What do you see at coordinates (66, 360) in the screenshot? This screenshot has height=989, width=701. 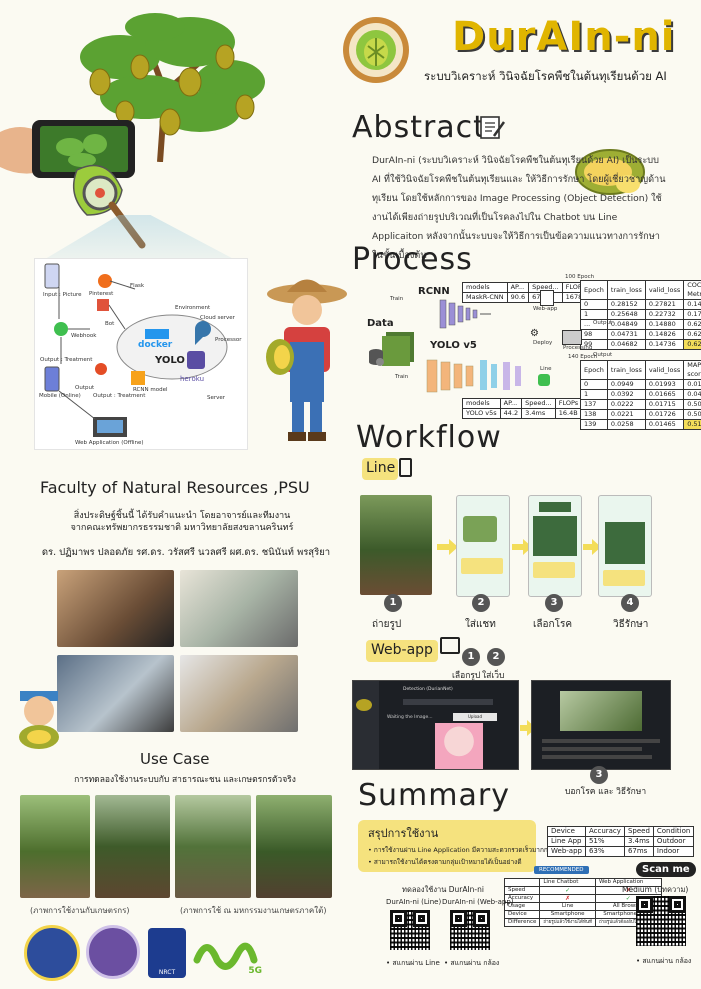 I see `diagram-label-output-treatment-1: Output : Treatment` at bounding box center [66, 360].